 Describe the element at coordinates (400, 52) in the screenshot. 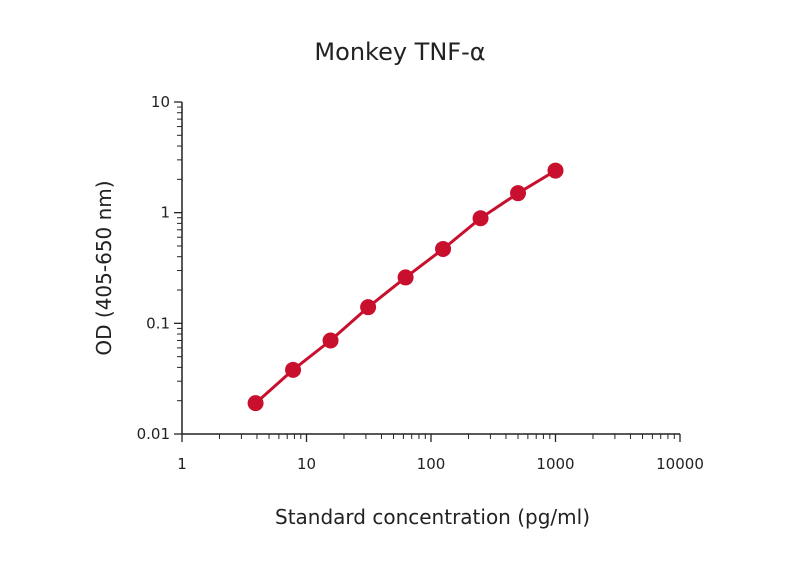

I see `chart-title: Monkey TNF-α` at that location.